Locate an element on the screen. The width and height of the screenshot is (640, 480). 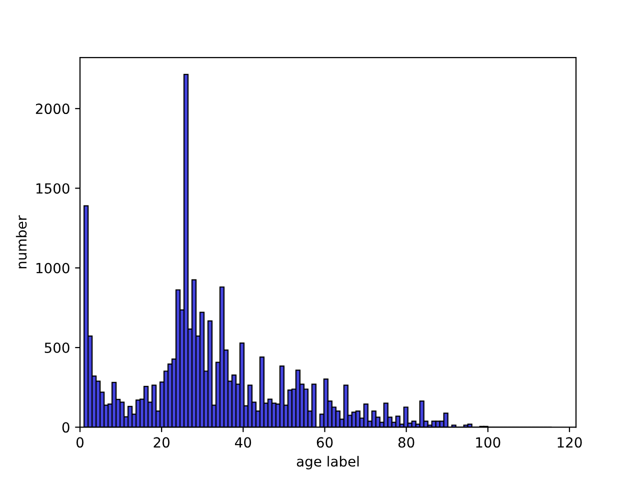
y-tick-label: 1500 is located at coordinates (53, 188).